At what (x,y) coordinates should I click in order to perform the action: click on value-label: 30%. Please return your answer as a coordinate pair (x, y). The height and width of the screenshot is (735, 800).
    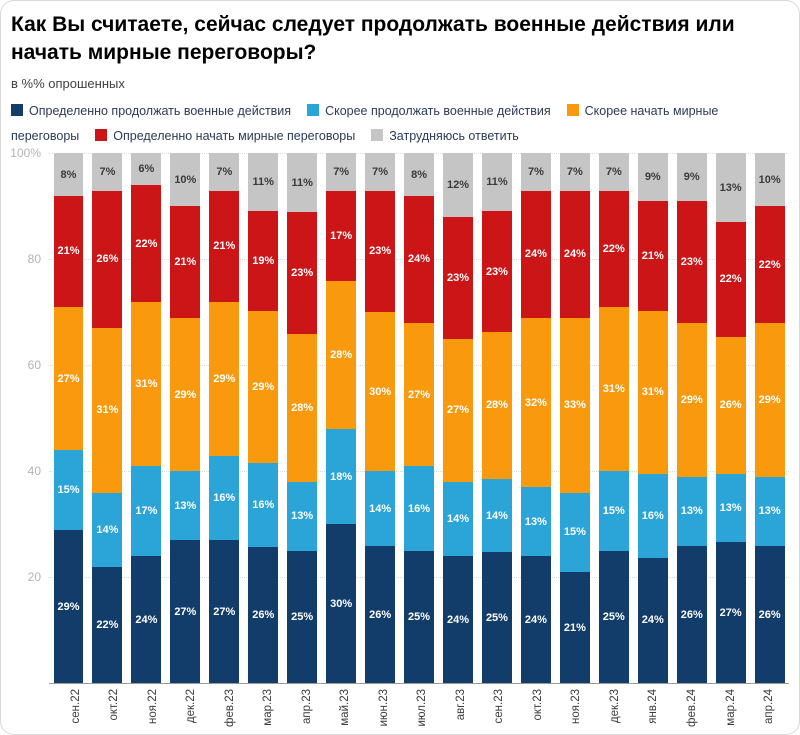
    Looking at the image, I should click on (341, 603).